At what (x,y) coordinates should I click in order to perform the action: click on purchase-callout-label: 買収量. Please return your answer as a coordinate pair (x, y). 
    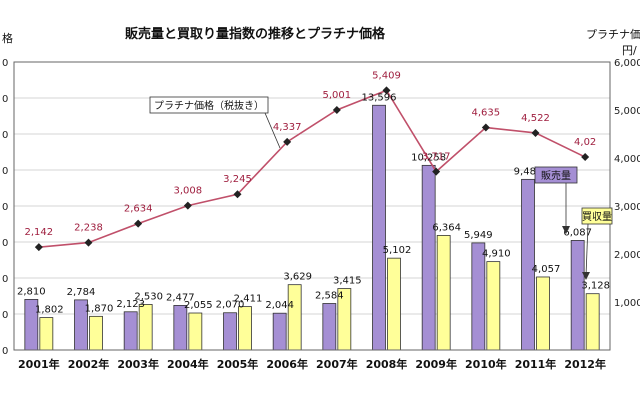
    Looking at the image, I should click on (597, 217).